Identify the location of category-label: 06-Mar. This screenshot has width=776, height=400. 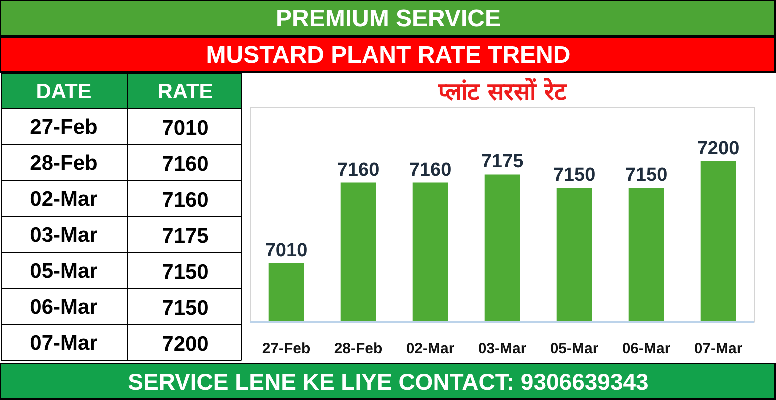
(64, 307).